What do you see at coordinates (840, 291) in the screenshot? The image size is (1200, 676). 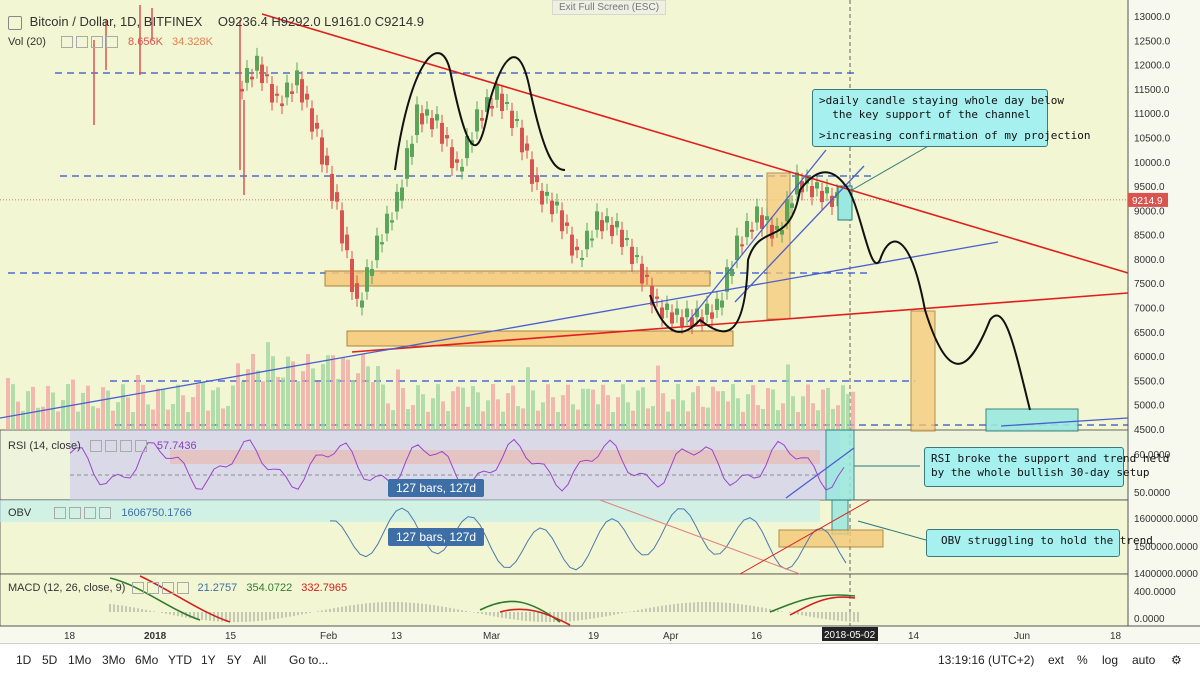 I see `price-projection-curve` at bounding box center [840, 291].